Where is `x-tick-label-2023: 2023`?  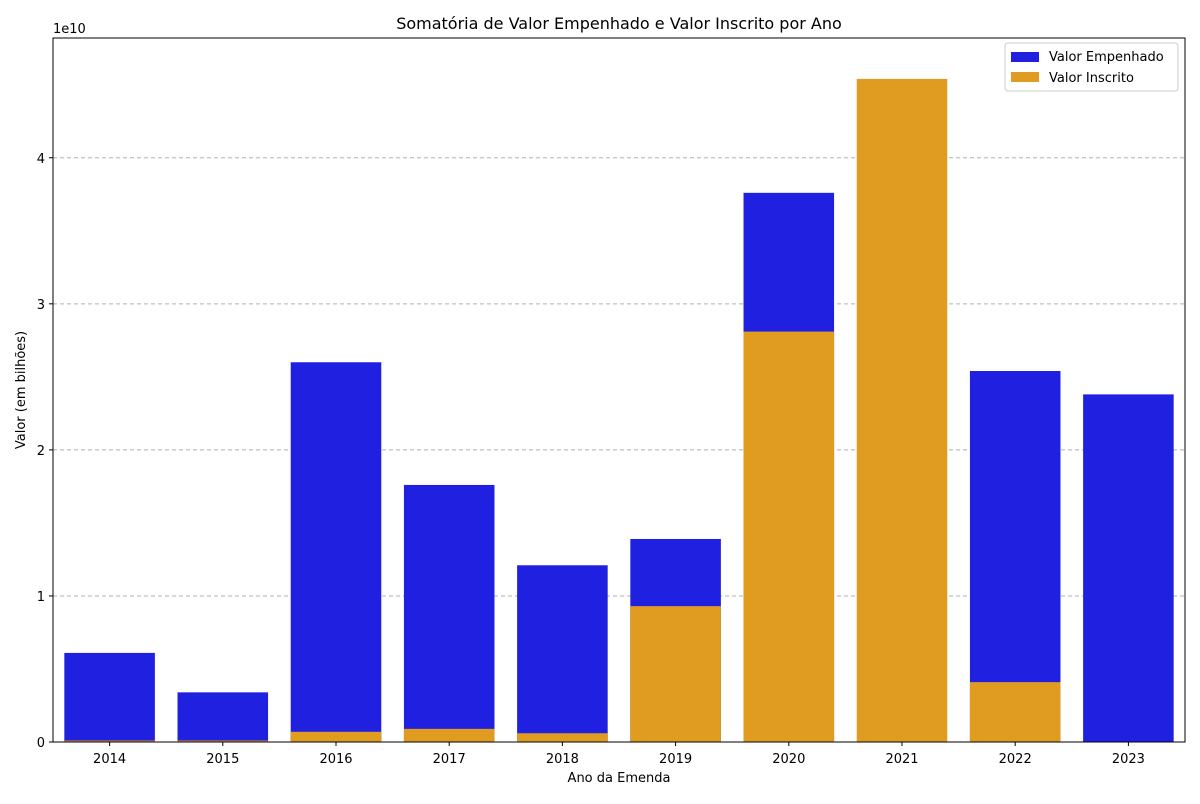 x-tick-label-2023: 2023 is located at coordinates (1128, 759).